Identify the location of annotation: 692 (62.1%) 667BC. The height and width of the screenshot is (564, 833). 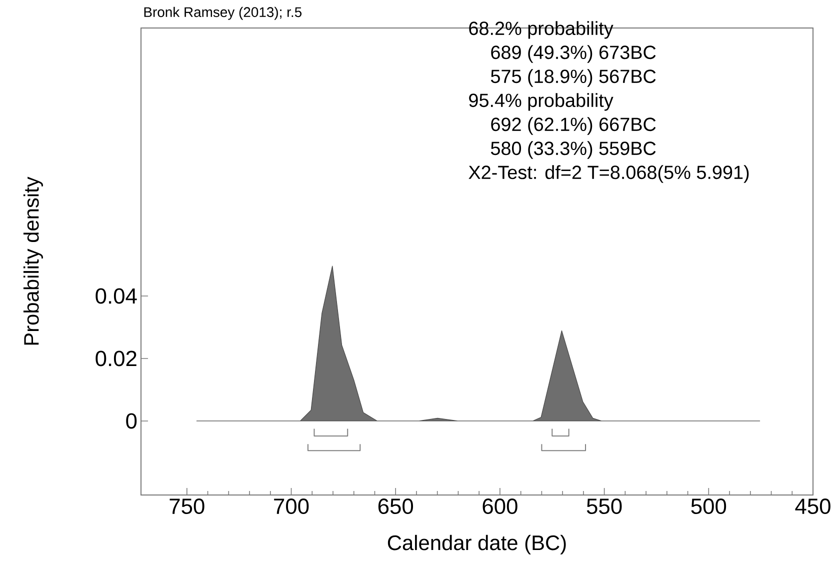
(573, 126).